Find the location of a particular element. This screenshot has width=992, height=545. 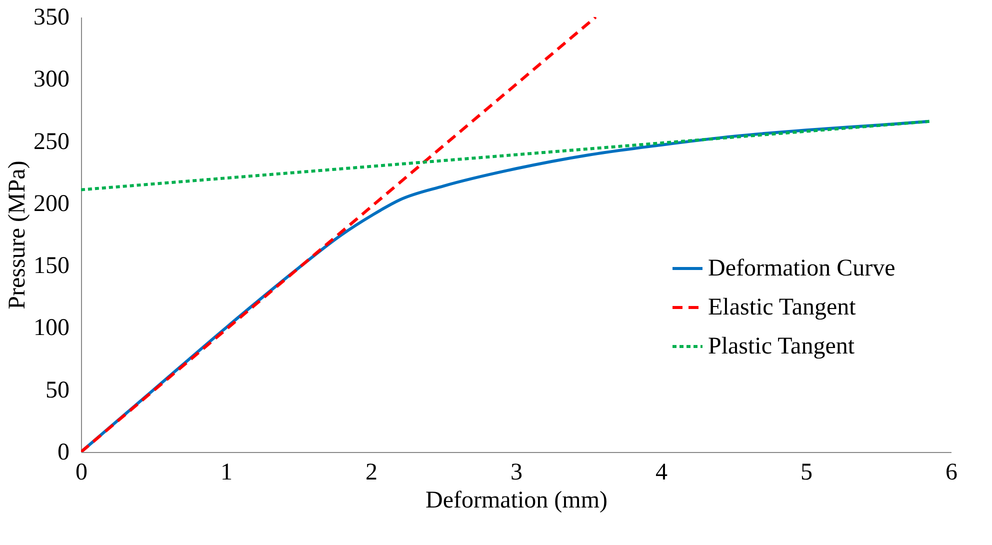

y-tick-label: 50 is located at coordinates (58, 390).